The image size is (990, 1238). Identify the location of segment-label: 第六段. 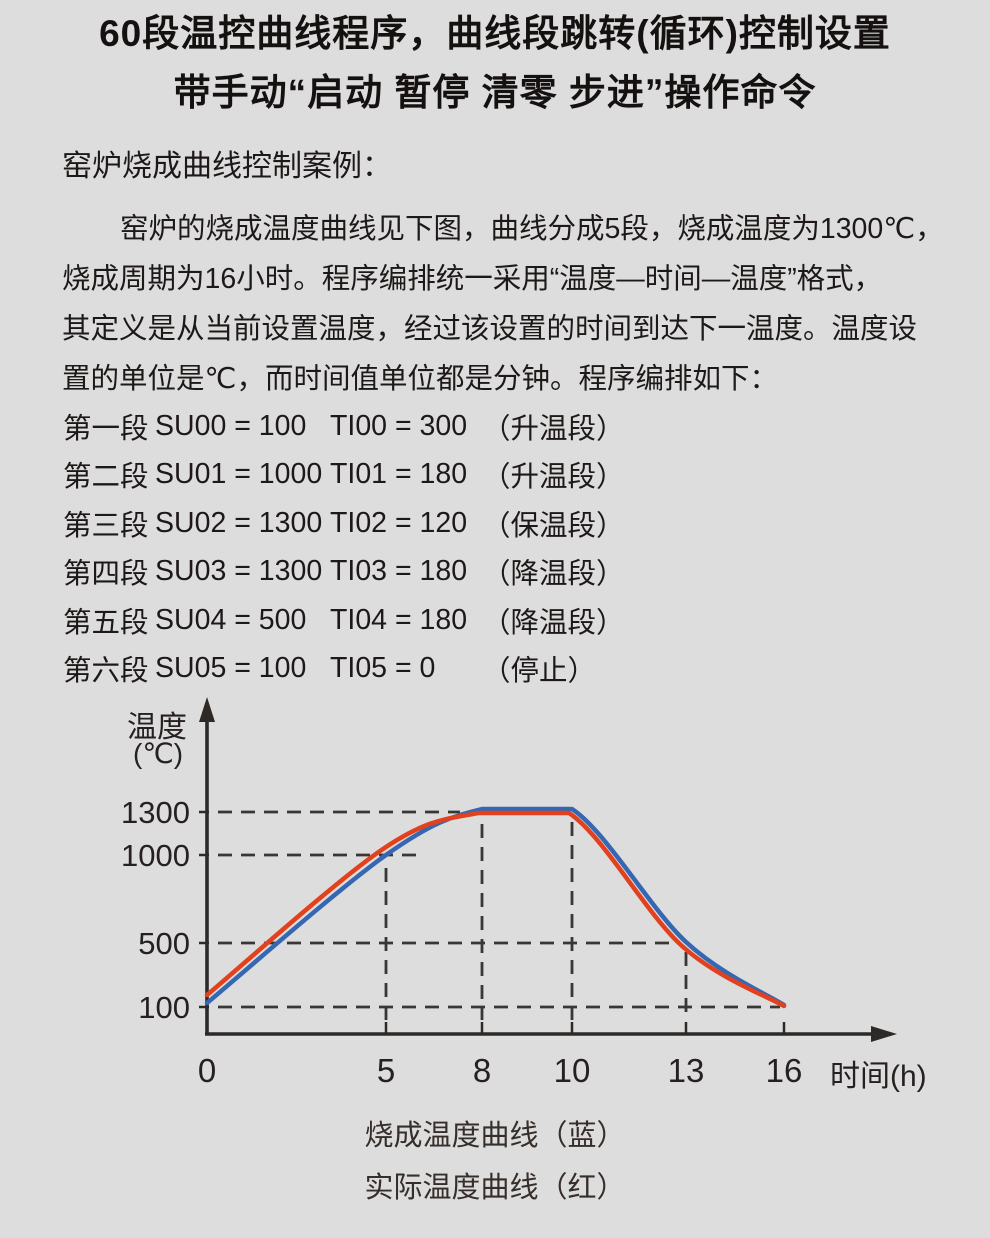
(106, 671).